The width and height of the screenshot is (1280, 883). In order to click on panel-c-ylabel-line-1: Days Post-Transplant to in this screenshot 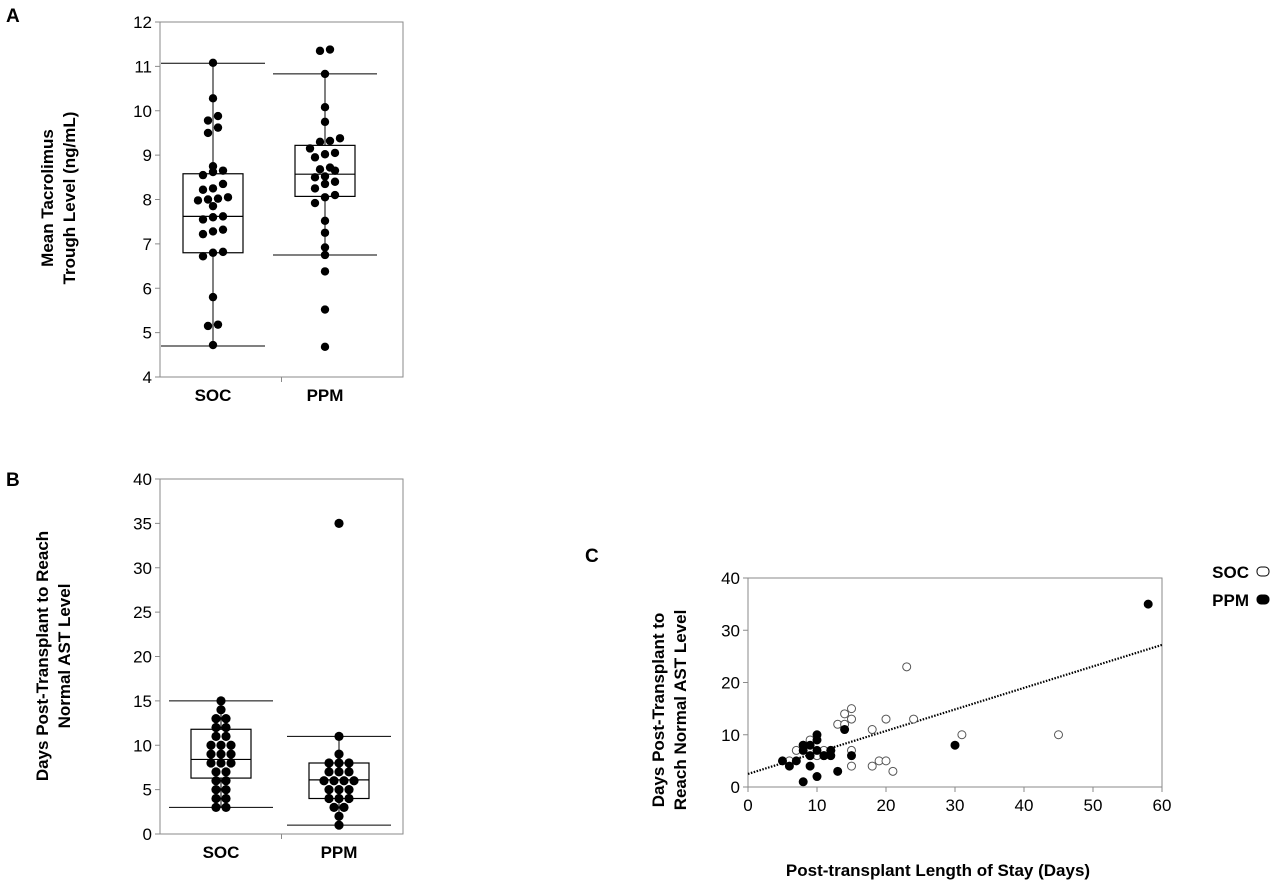, I will do `click(658, 710)`.